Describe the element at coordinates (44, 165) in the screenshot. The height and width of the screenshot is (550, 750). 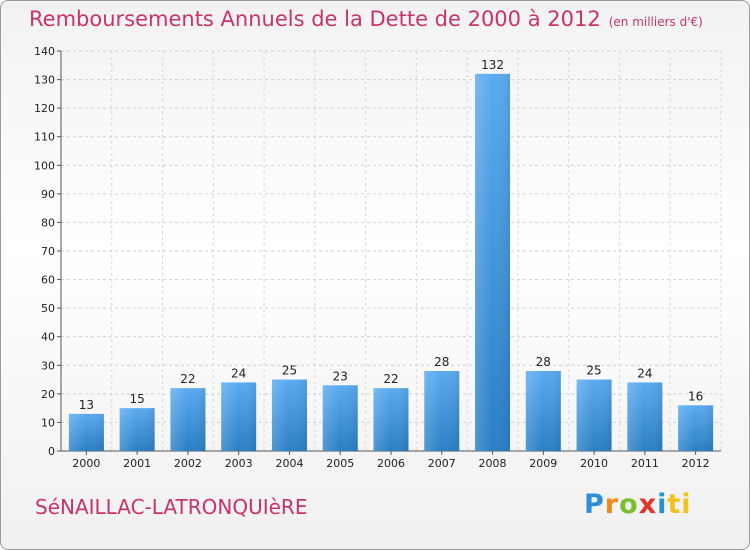
I see `y-tick-label: 100` at that location.